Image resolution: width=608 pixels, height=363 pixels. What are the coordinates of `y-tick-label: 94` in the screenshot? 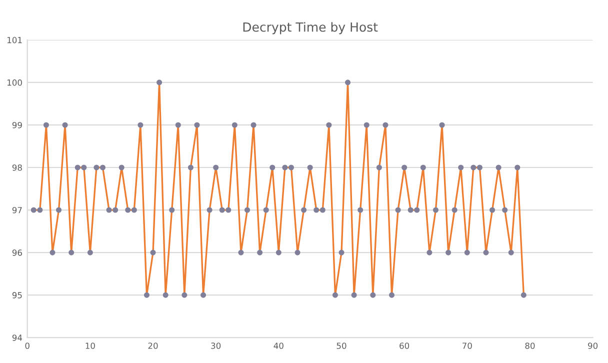 It's located at (17, 337).